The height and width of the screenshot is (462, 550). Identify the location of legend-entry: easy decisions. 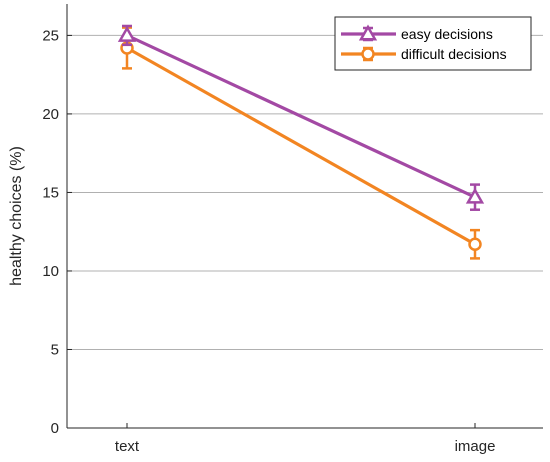
(417, 33).